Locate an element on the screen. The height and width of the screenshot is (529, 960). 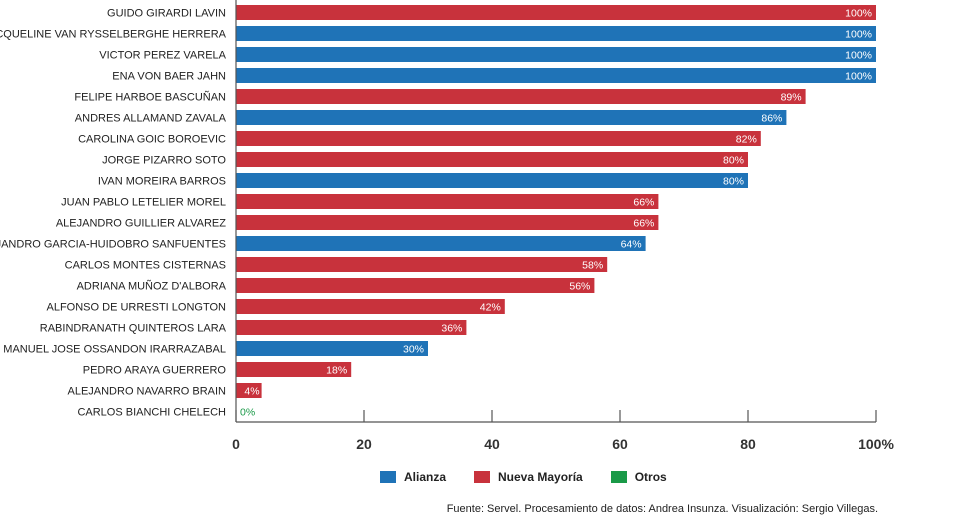
data-label: 30% is located at coordinates (413, 350).